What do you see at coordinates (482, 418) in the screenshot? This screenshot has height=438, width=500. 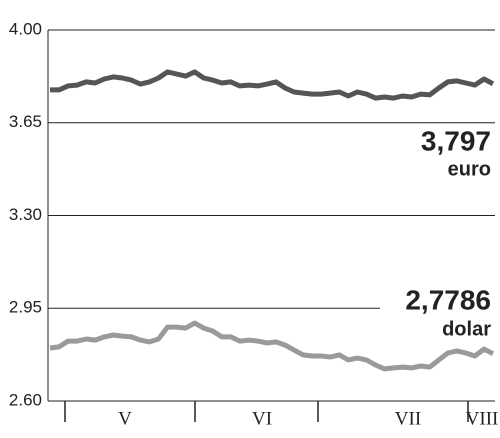 I see `x-tick-label: VIII` at bounding box center [482, 418].